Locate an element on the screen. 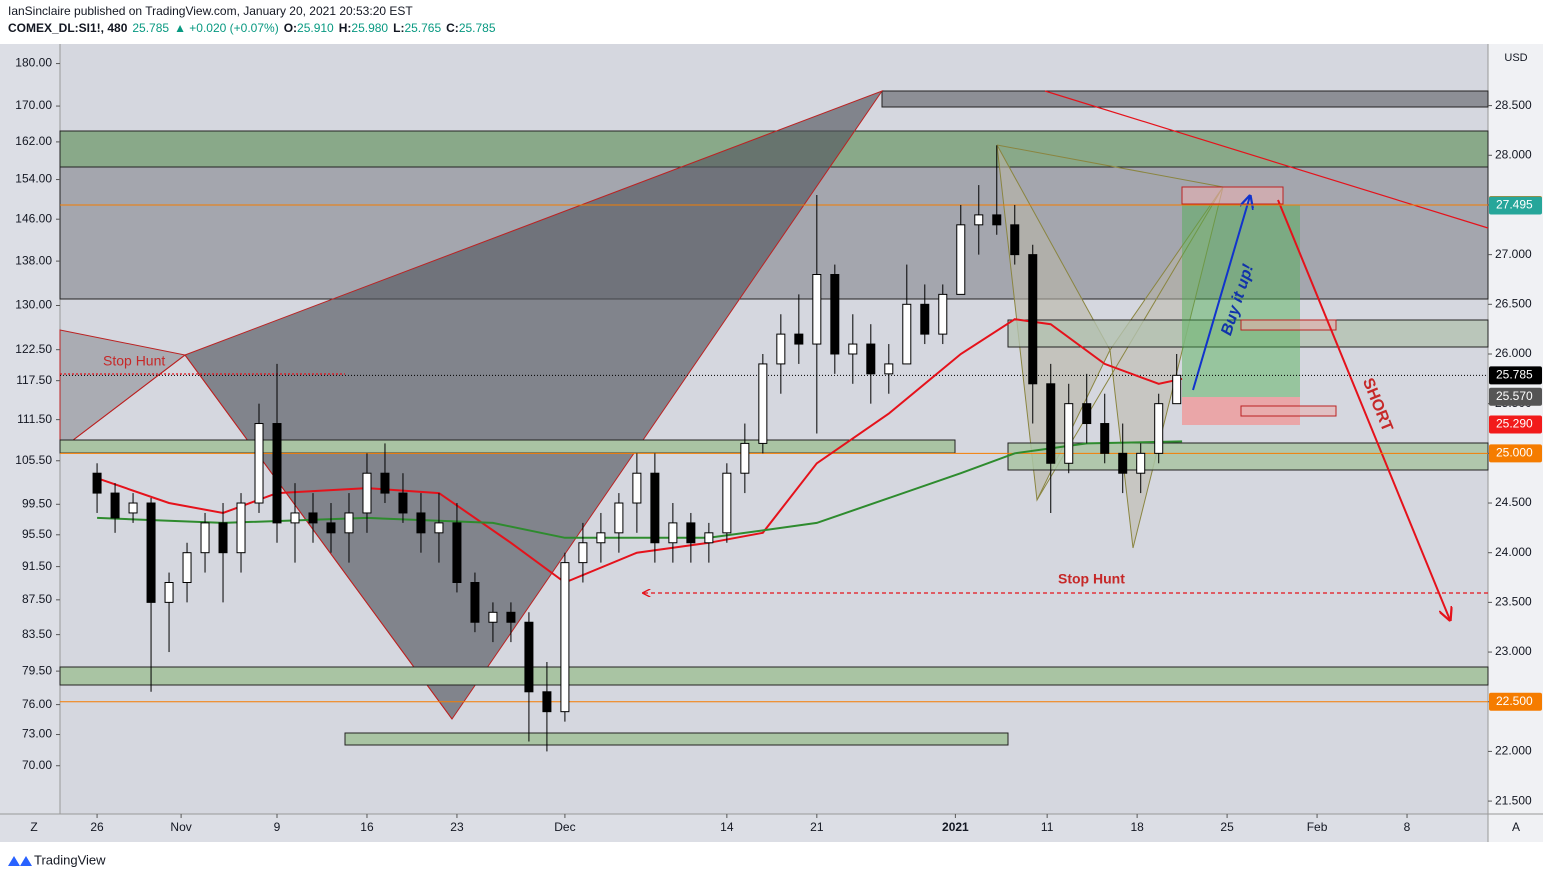  header-text: 25.785 is located at coordinates (150, 28).